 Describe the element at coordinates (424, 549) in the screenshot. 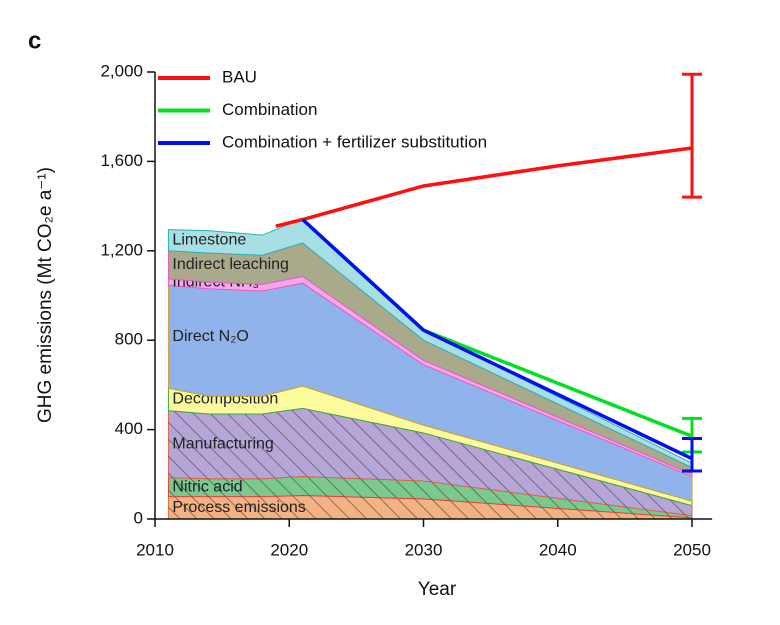

I see `x-tick-label: 2030` at that location.